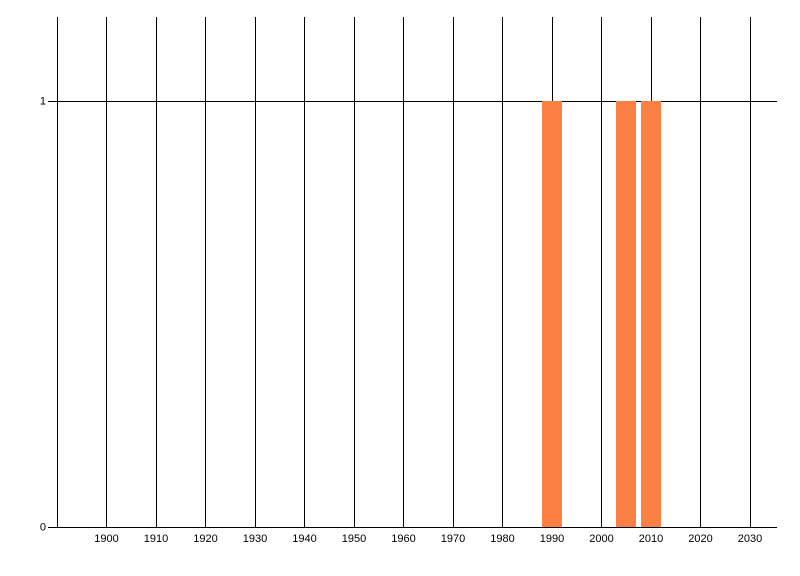  Describe the element at coordinates (156, 272) in the screenshot. I see `gridline-1910` at that location.